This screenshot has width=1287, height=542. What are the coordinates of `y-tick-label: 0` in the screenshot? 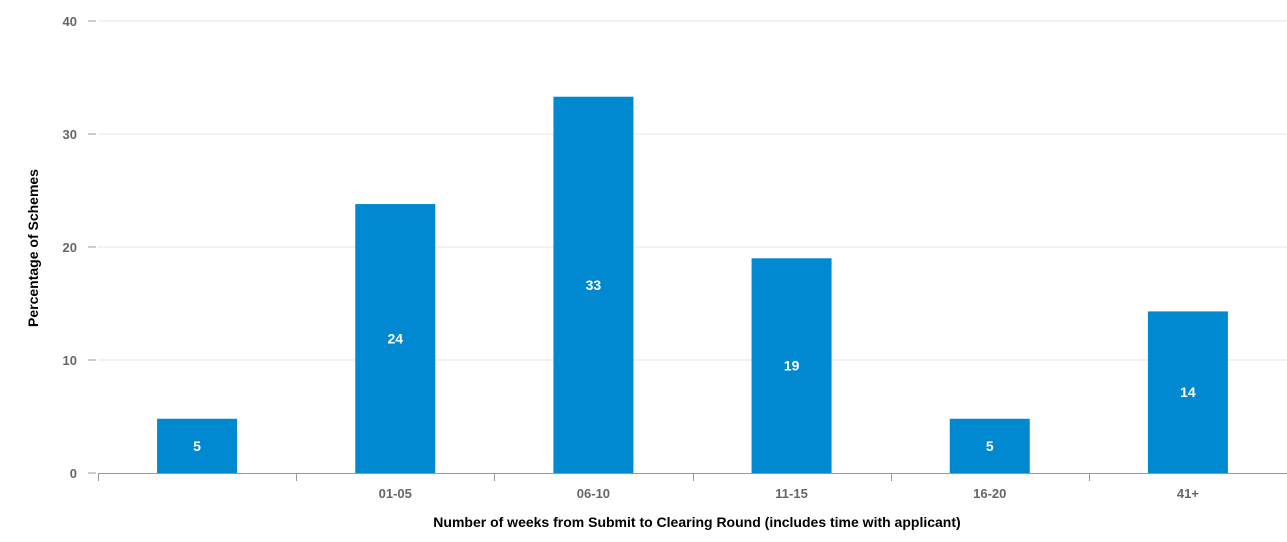 It's located at (73, 473).